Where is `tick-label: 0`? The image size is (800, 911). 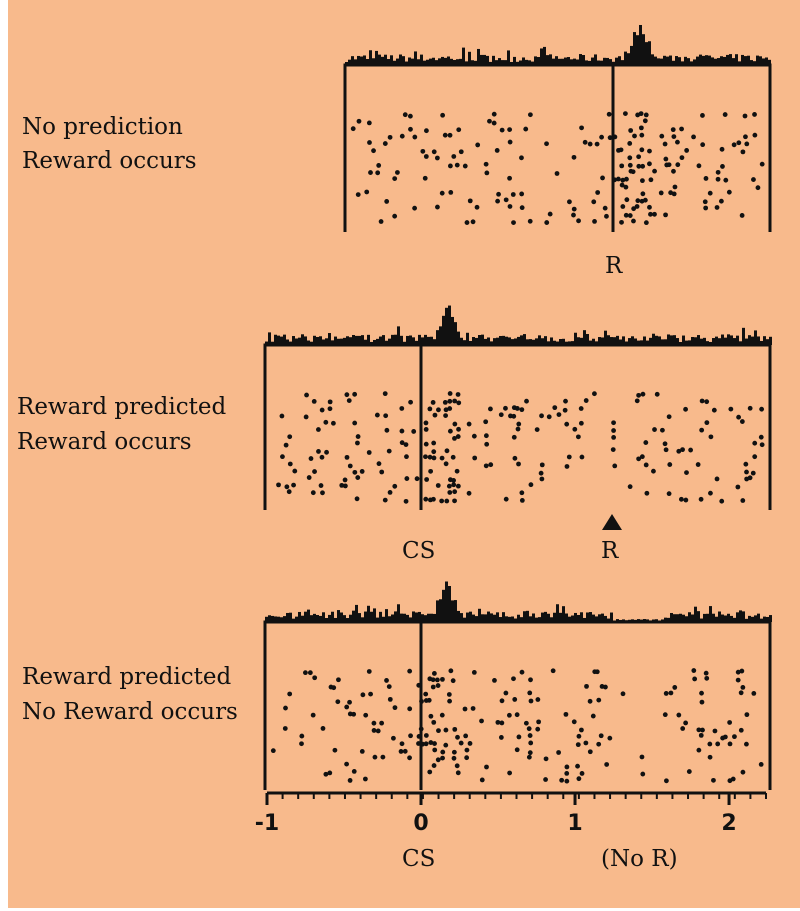 tick-label: 0 is located at coordinates (420, 823).